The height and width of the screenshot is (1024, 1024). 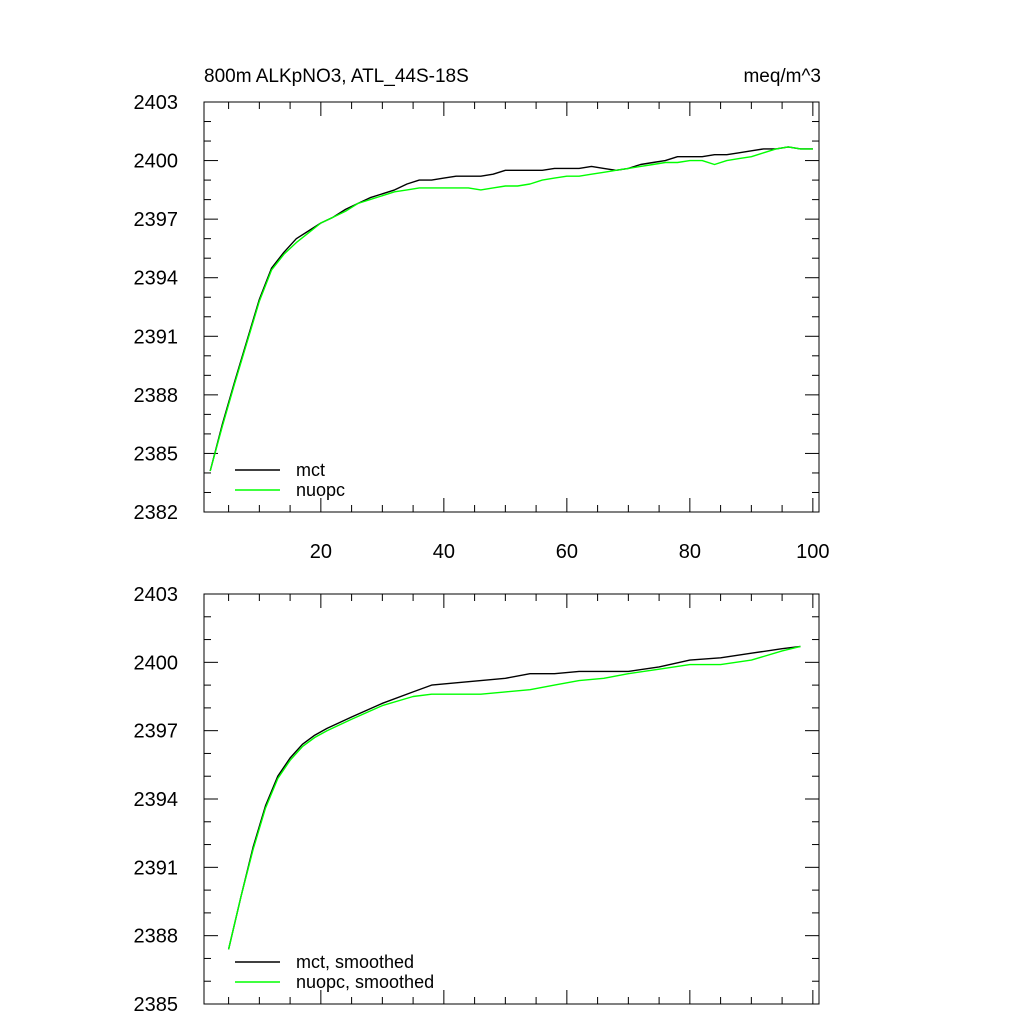 I want to click on x-tick-label: 80, so click(x=690, y=552).